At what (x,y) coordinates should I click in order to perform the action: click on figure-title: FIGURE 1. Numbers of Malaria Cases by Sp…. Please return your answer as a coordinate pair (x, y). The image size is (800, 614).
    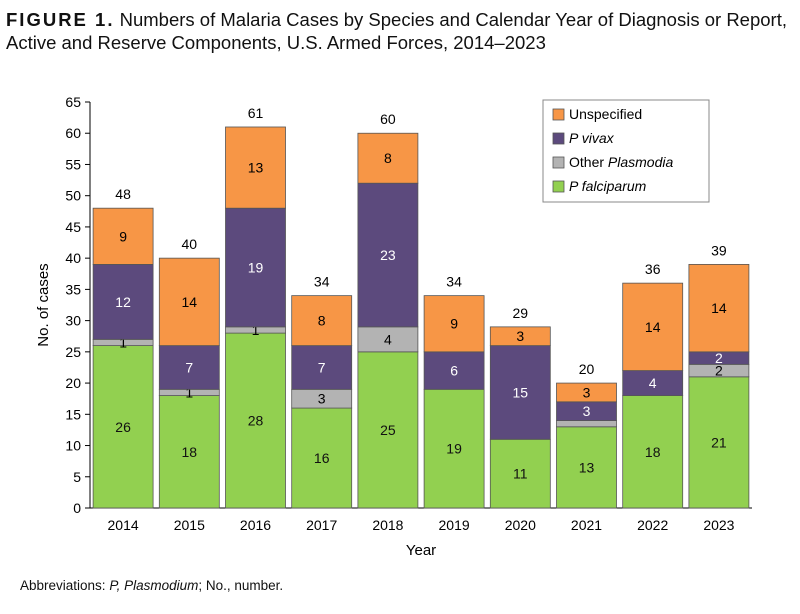
    Looking at the image, I should click on (401, 31).